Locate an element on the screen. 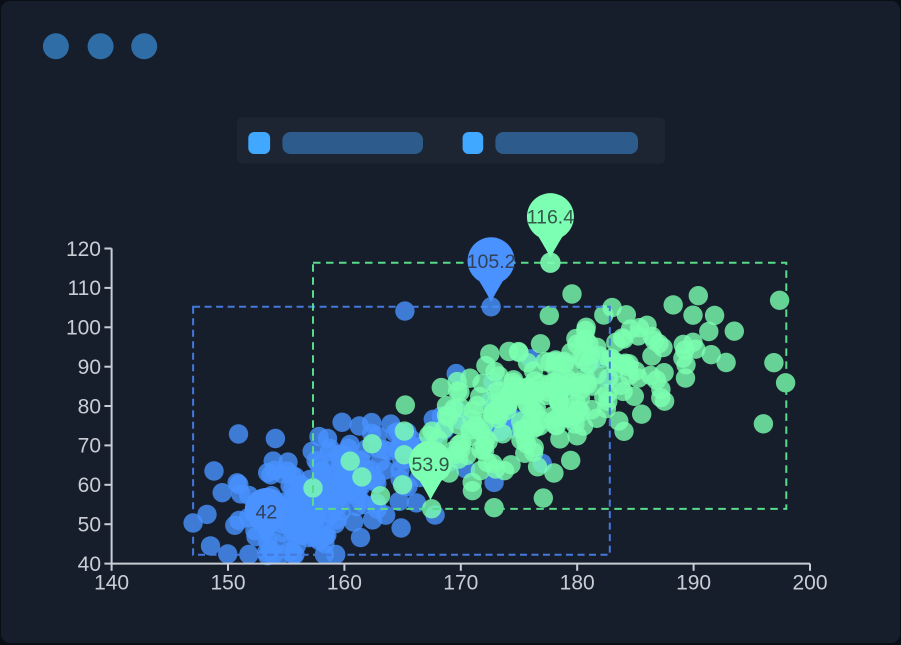 This screenshot has height=645, width=901. svg-text: 190 is located at coordinates (693, 582).